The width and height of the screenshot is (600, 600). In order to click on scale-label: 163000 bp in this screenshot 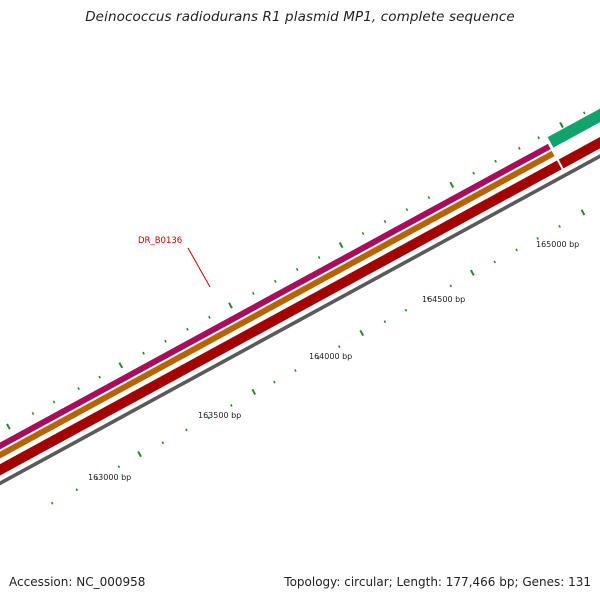, I will do `click(109, 477)`.